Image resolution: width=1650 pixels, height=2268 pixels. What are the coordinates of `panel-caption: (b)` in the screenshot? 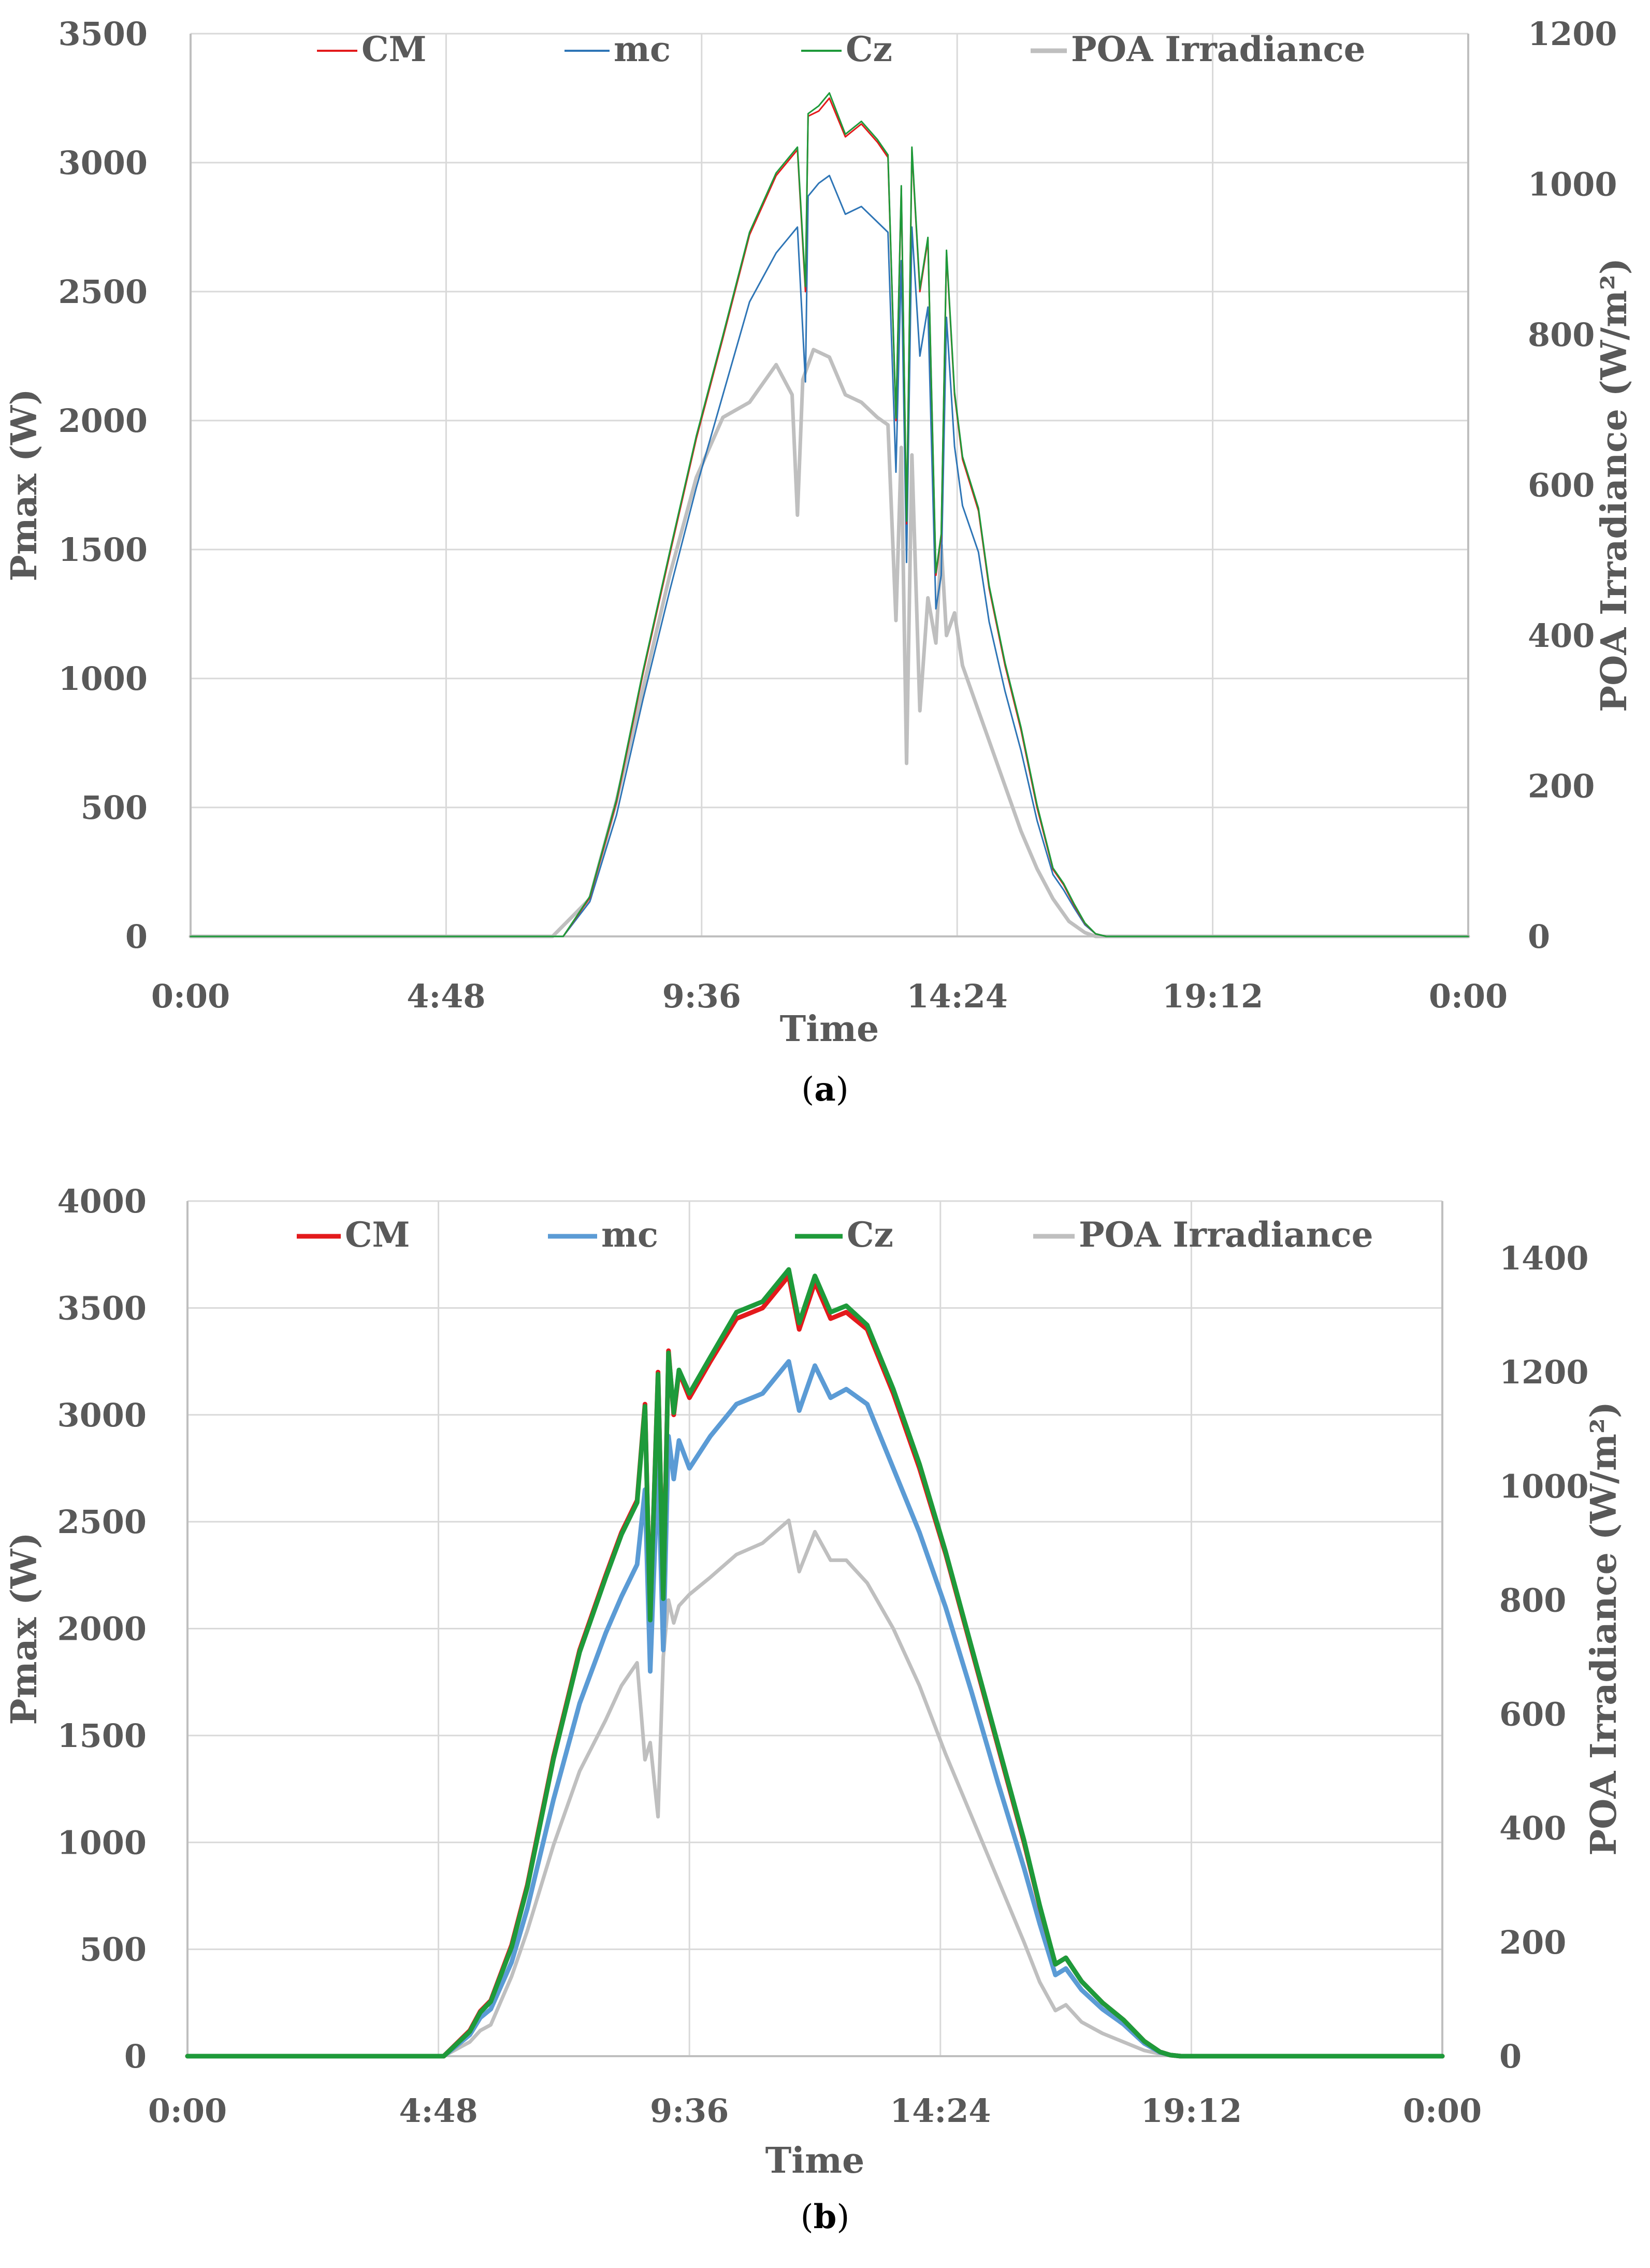 It's located at (825, 2217).